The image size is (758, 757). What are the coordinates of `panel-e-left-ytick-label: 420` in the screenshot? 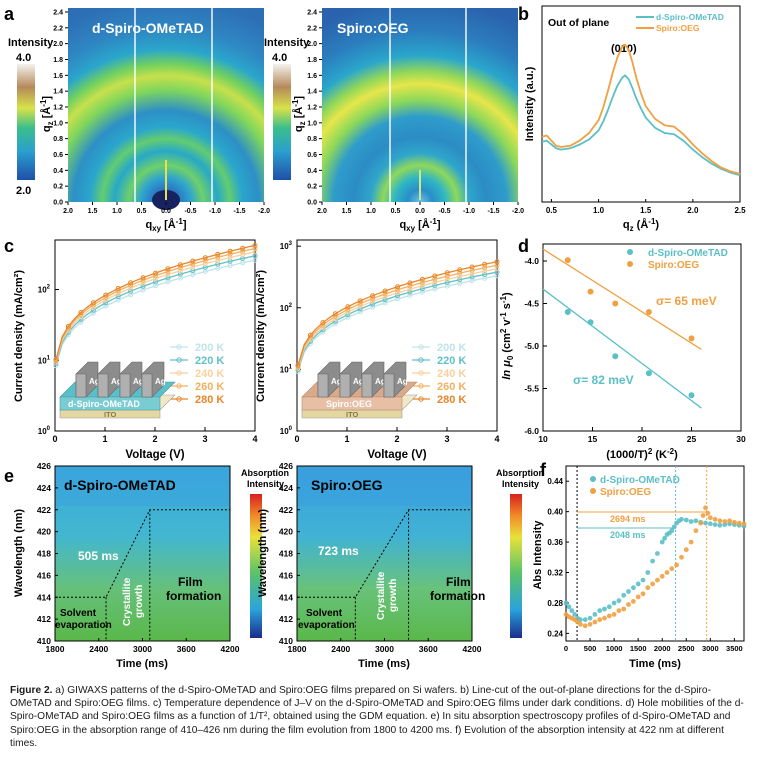 It's located at (44, 532).